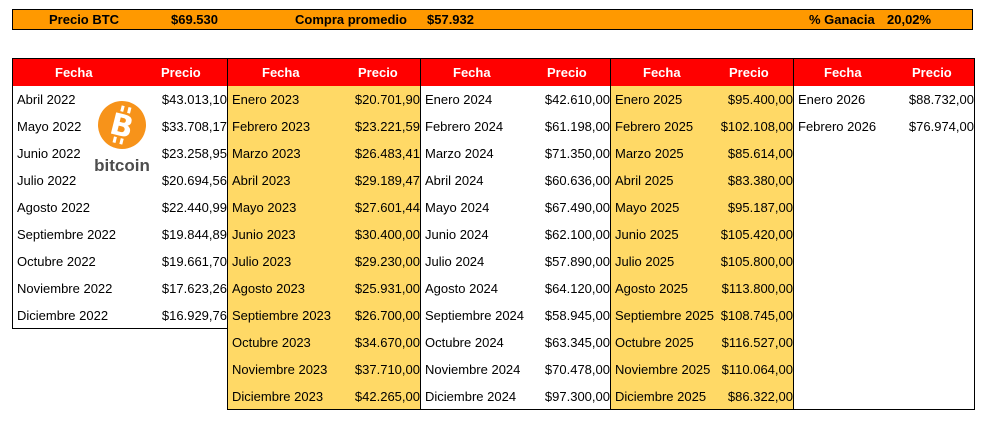  What do you see at coordinates (475, 315) in the screenshot?
I see `fecha-cell: Septiembre 2024` at bounding box center [475, 315].